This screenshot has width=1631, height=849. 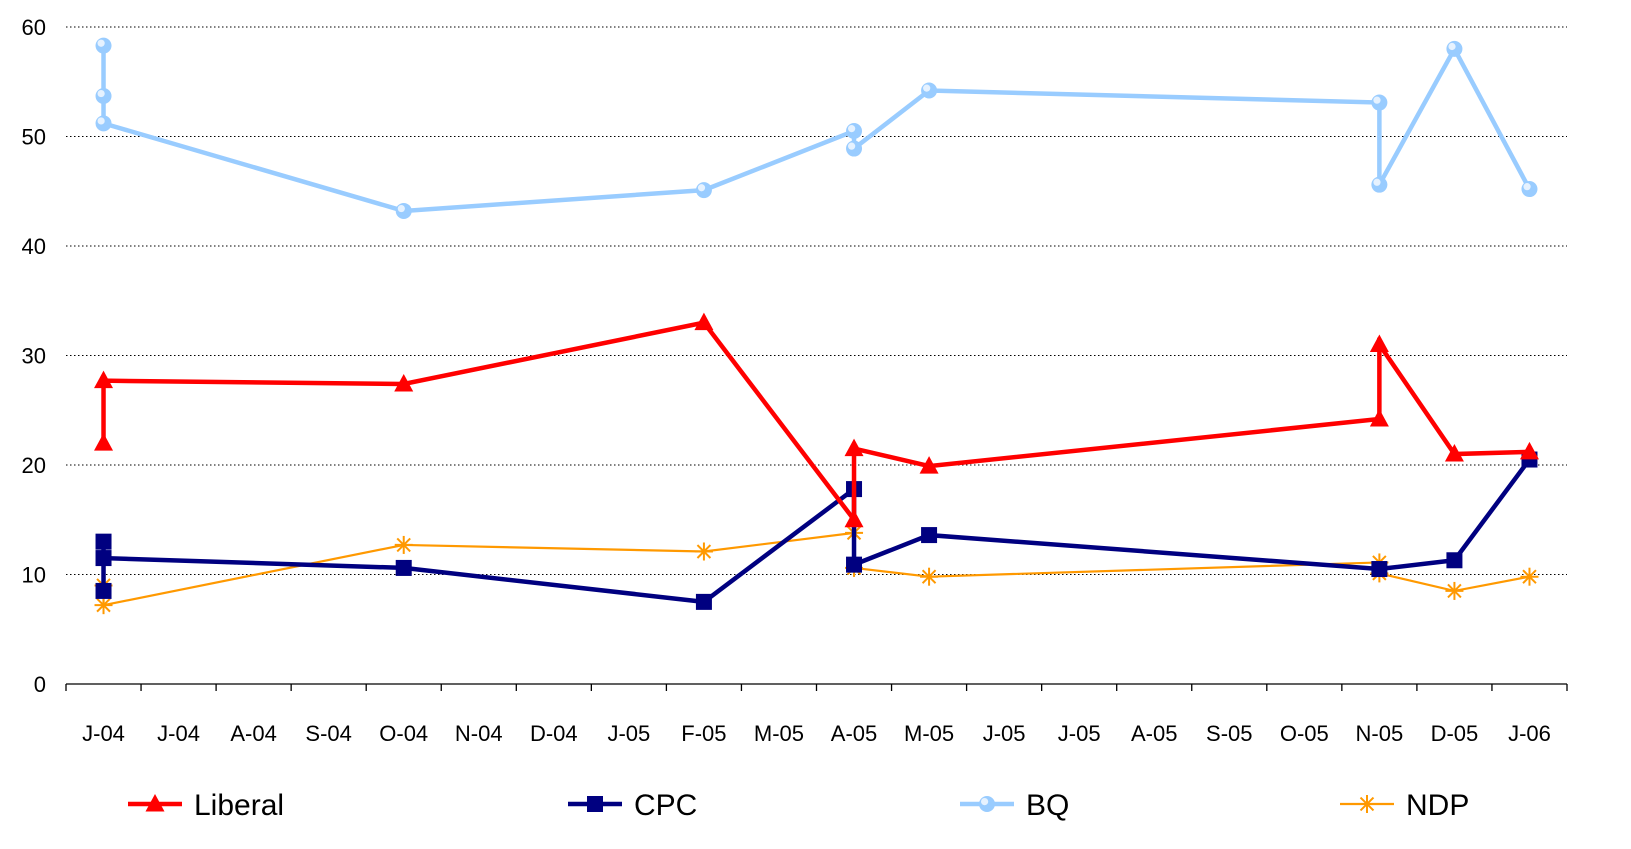 What do you see at coordinates (34, 27) in the screenshot?
I see `y-tick-label: 60` at bounding box center [34, 27].